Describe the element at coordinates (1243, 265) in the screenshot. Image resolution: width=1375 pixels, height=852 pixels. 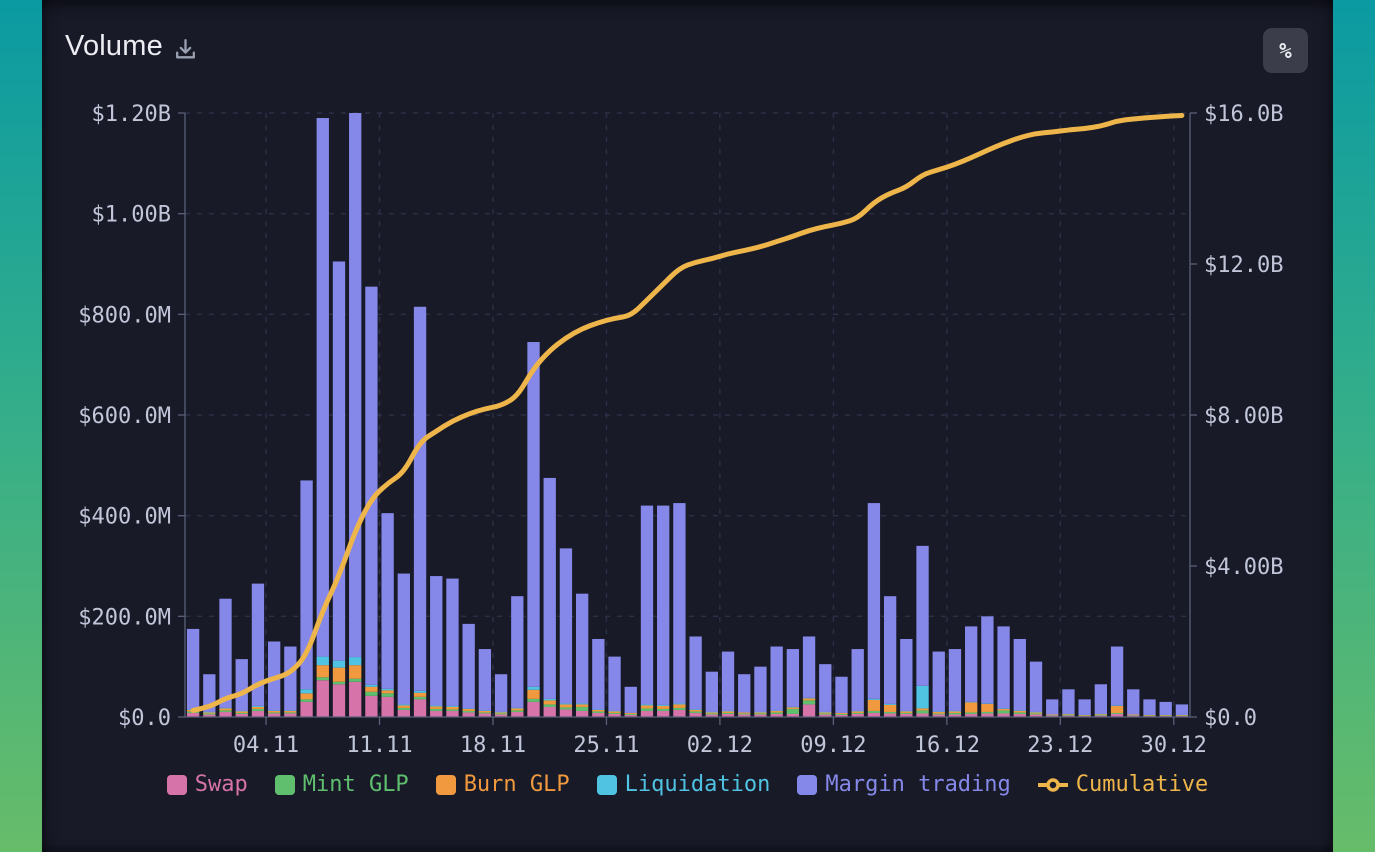
I see `y-right-tick-label: $12.0B` at that location.